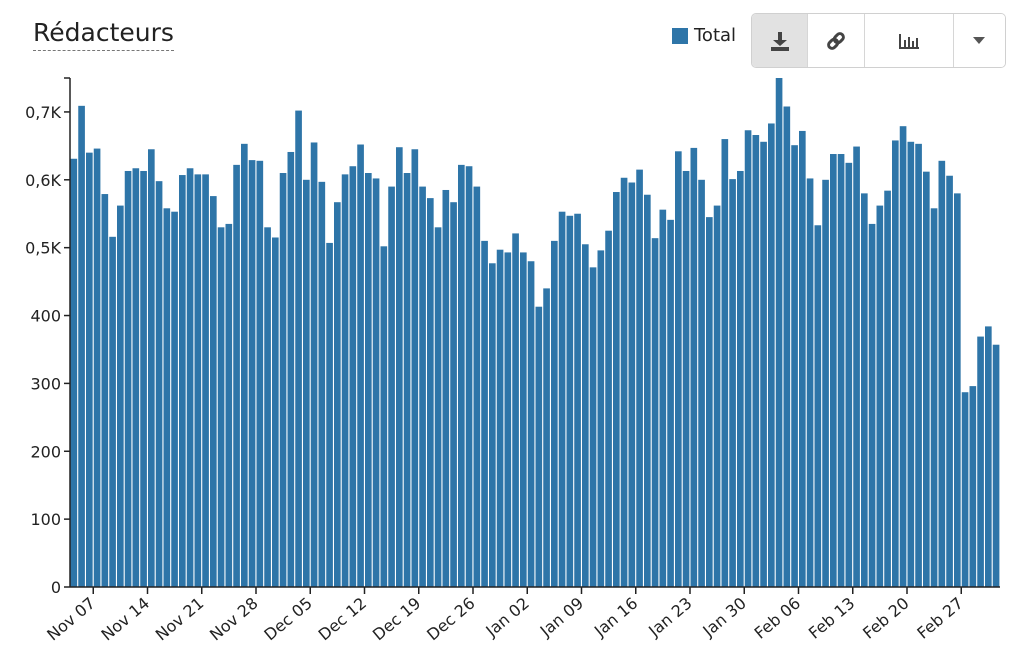 This screenshot has height=665, width=1024. Describe the element at coordinates (909, 40) in the screenshot. I see `chart-type-button` at that location.